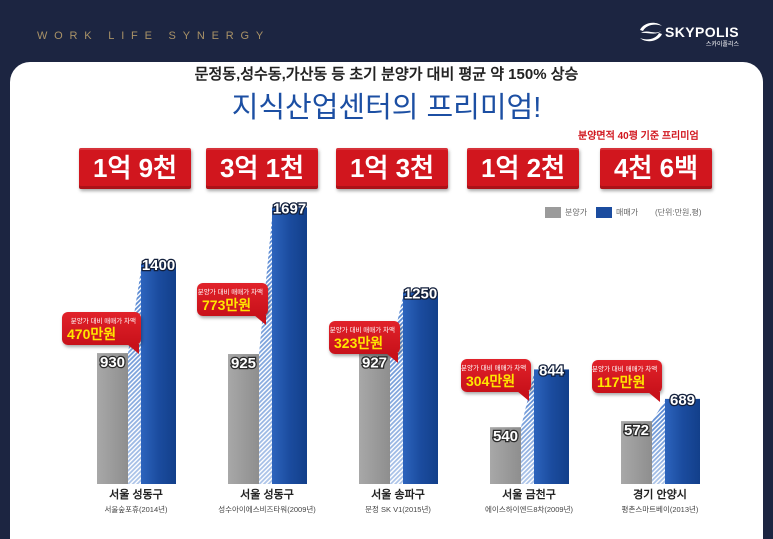 The height and width of the screenshot is (539, 773). I want to click on category-detail: 문정 SK V1(2015년), so click(398, 509).